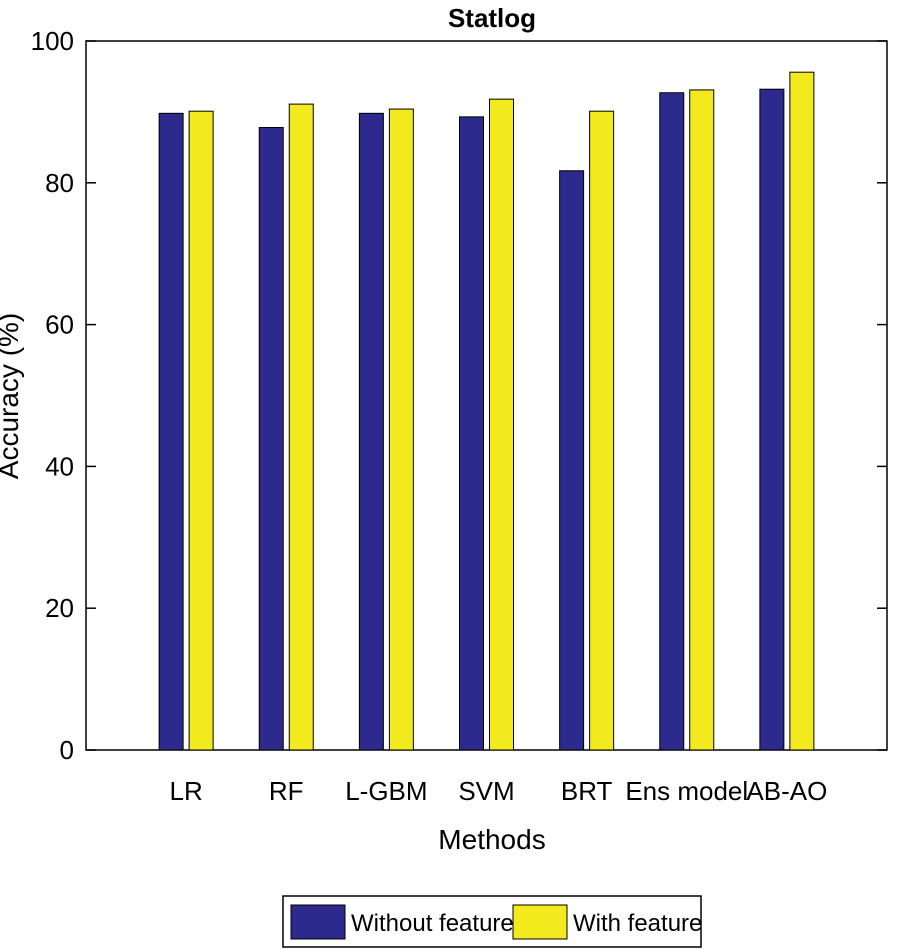 The width and height of the screenshot is (900, 949). I want to click on y-tick-label: 60, so click(59, 325).